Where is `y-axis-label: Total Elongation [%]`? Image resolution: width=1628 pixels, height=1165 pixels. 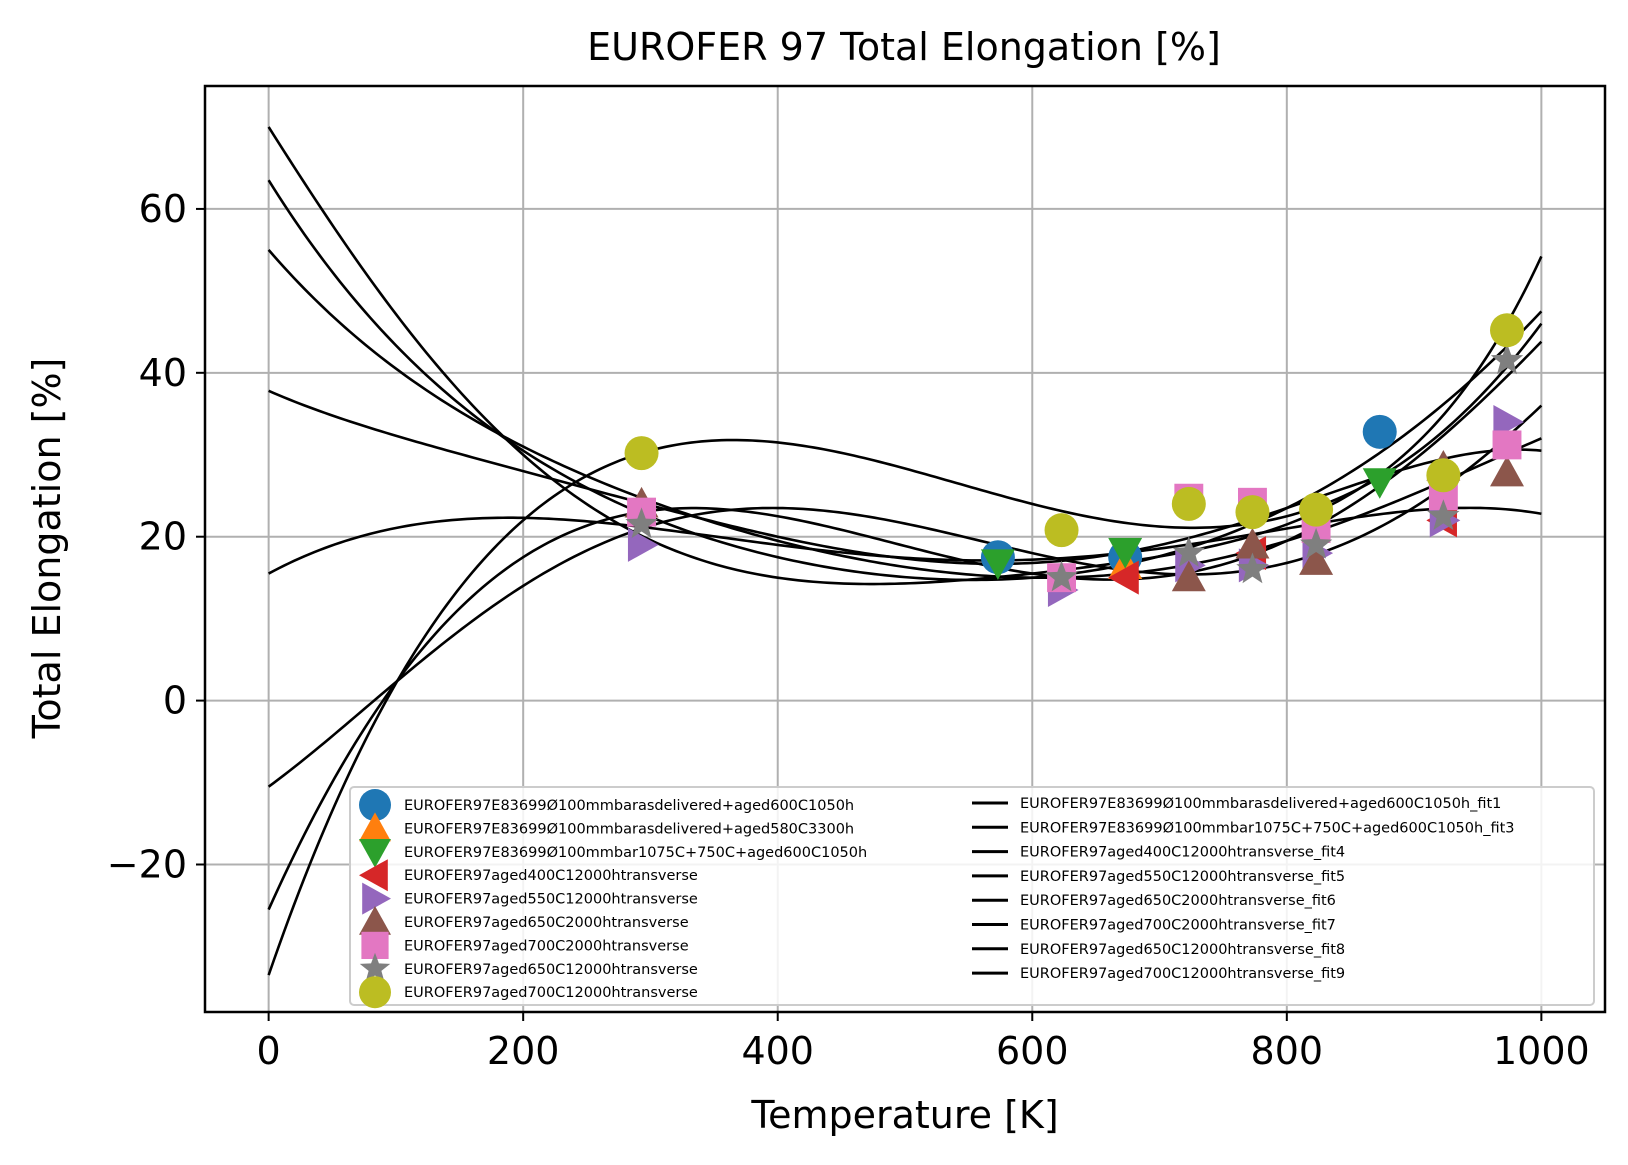
y-axis-label: Total Elongation [%] is located at coordinates (47, 549).